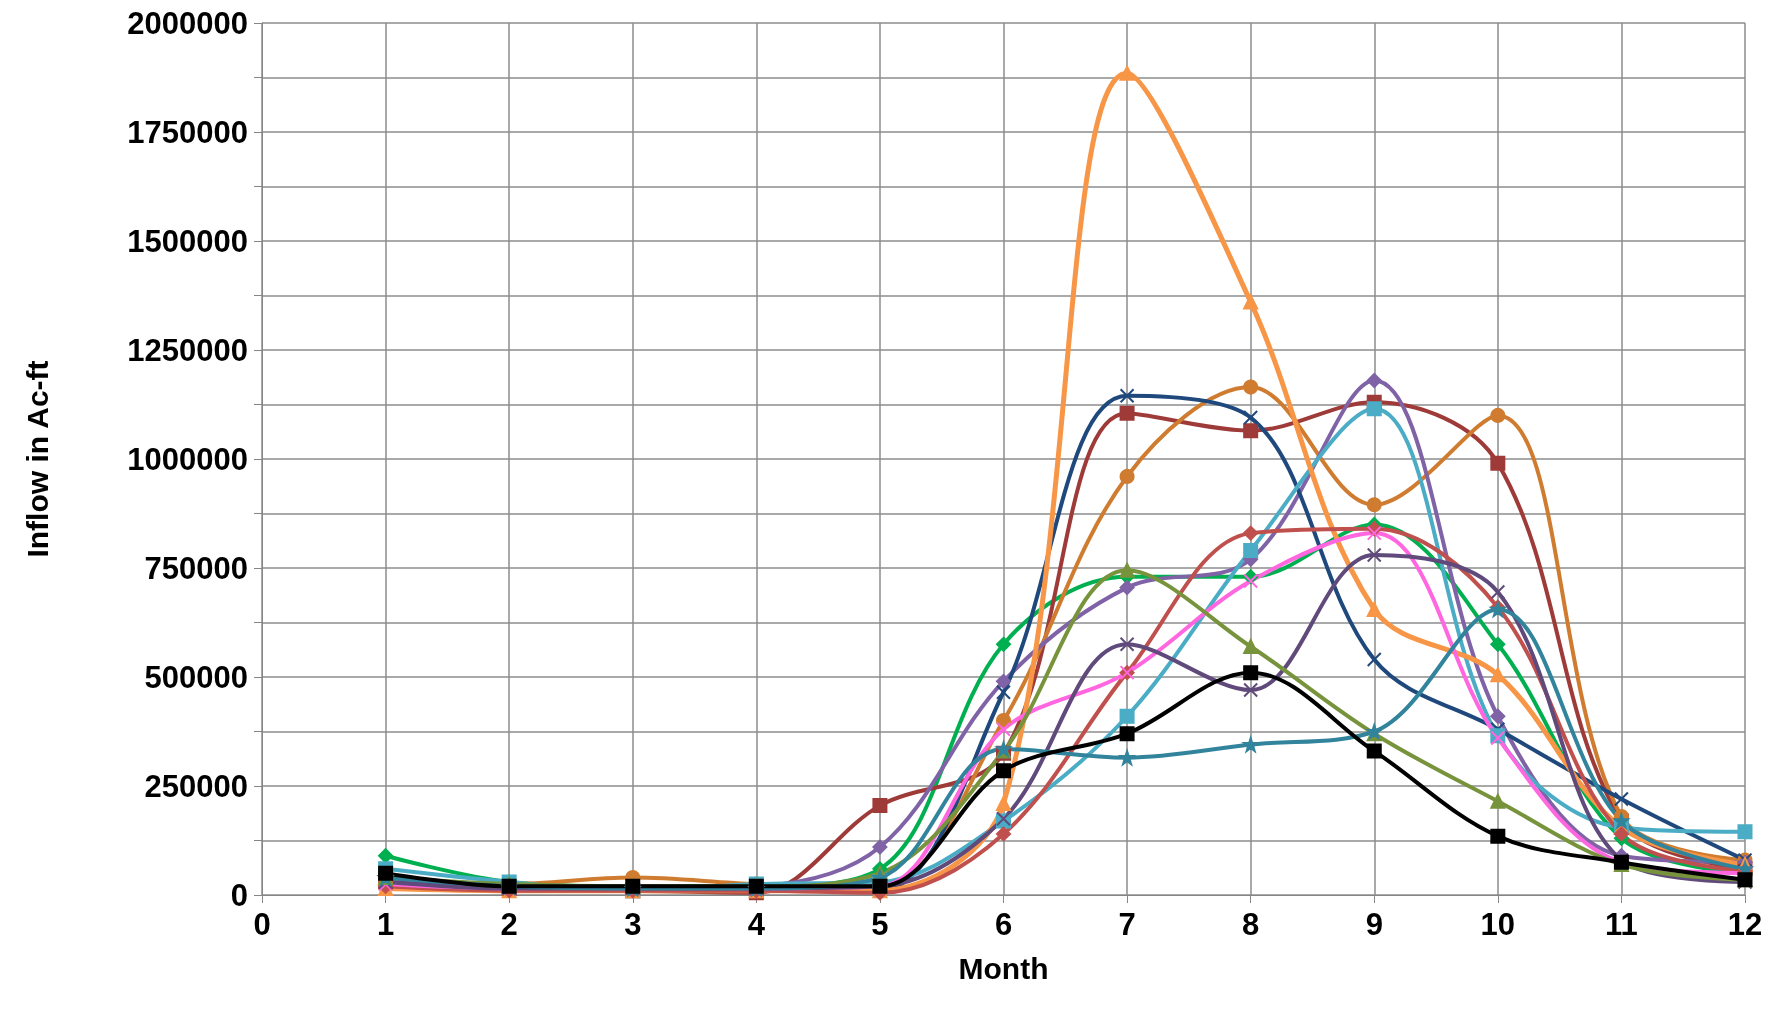 The height and width of the screenshot is (1028, 1783). Describe the element at coordinates (1003, 924) in the screenshot. I see `x-tick-label: 6` at that location.